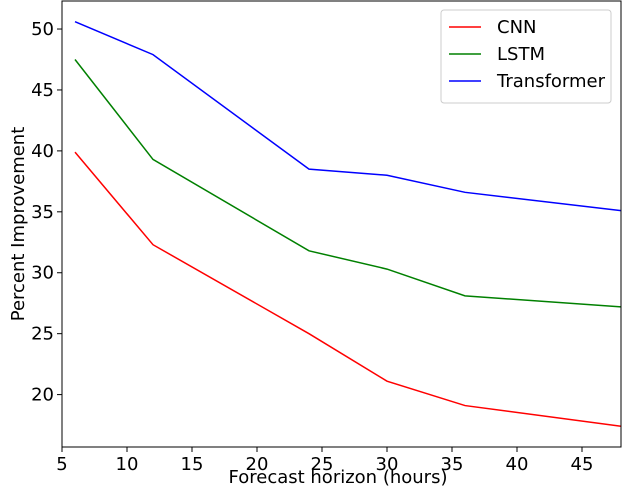 The image size is (622, 495). What do you see at coordinates (192, 464) in the screenshot?
I see `x-tick-label: 15` at bounding box center [192, 464].